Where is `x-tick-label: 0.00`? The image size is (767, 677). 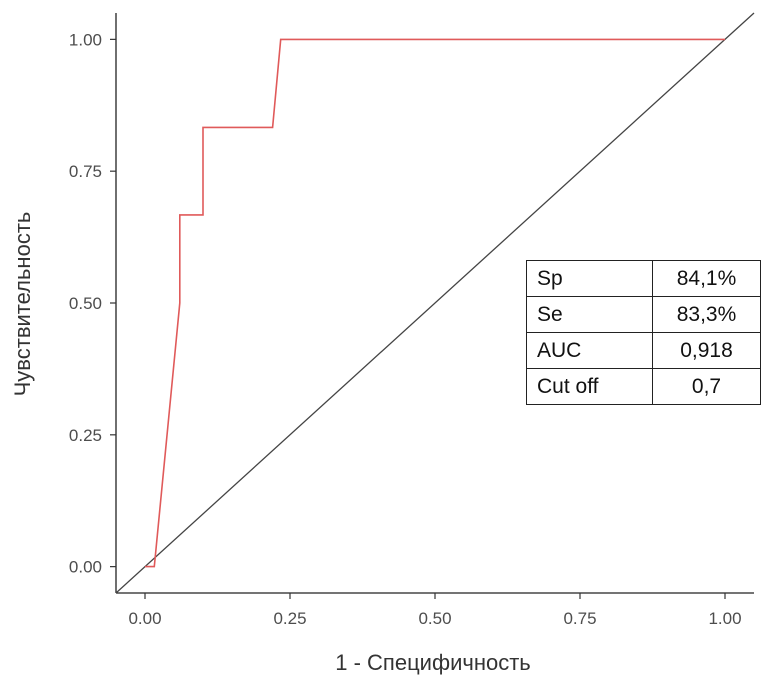
x-tick-label: 0.00 is located at coordinates (144, 618).